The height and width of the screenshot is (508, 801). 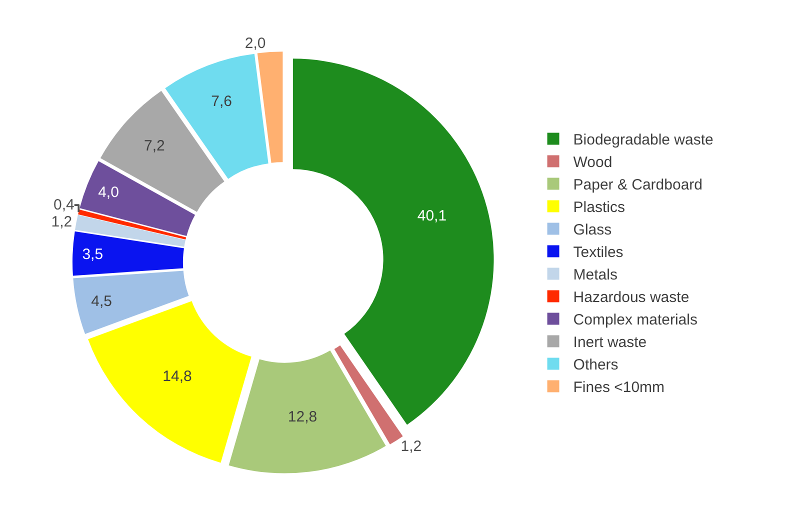 What do you see at coordinates (93, 254) in the screenshot?
I see `data-label: 3,5` at bounding box center [93, 254].